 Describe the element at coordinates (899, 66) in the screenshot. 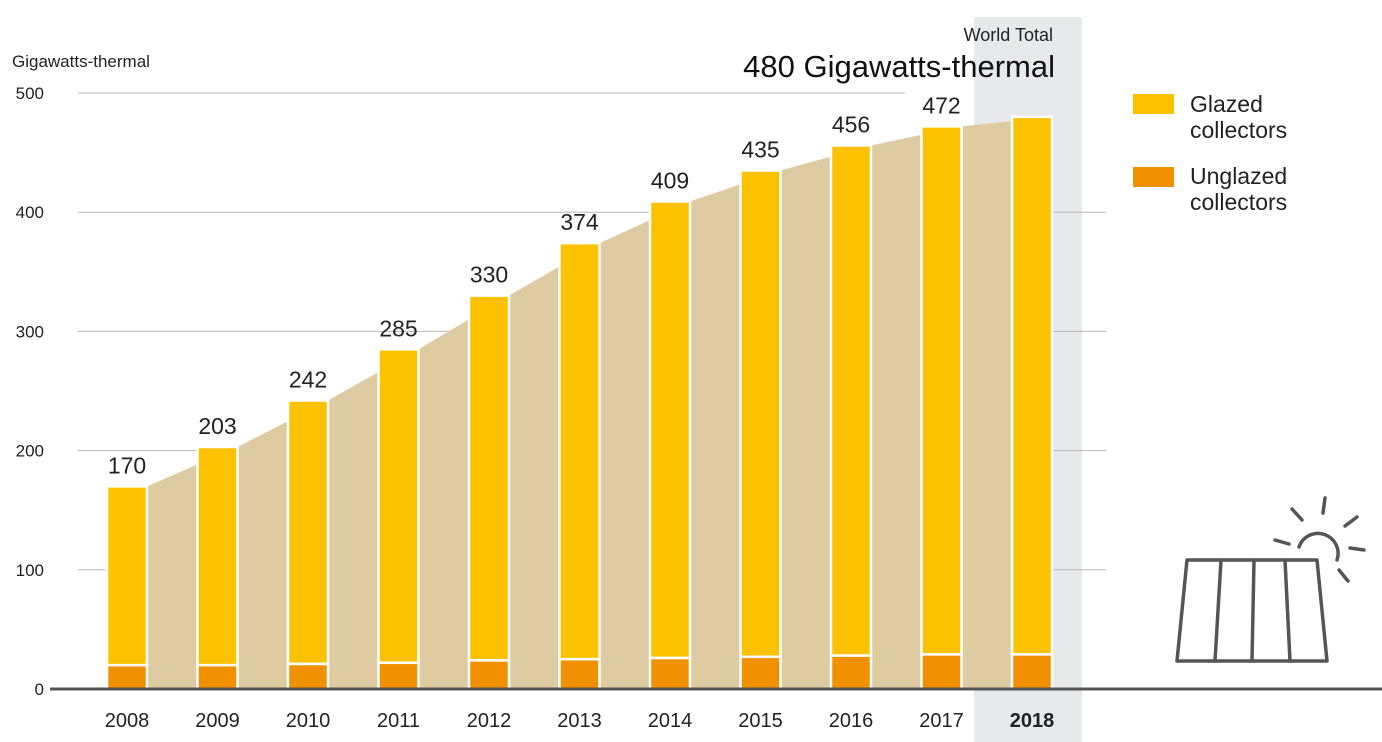

I see `world-total-value: 480 Gigawatts-thermal` at that location.